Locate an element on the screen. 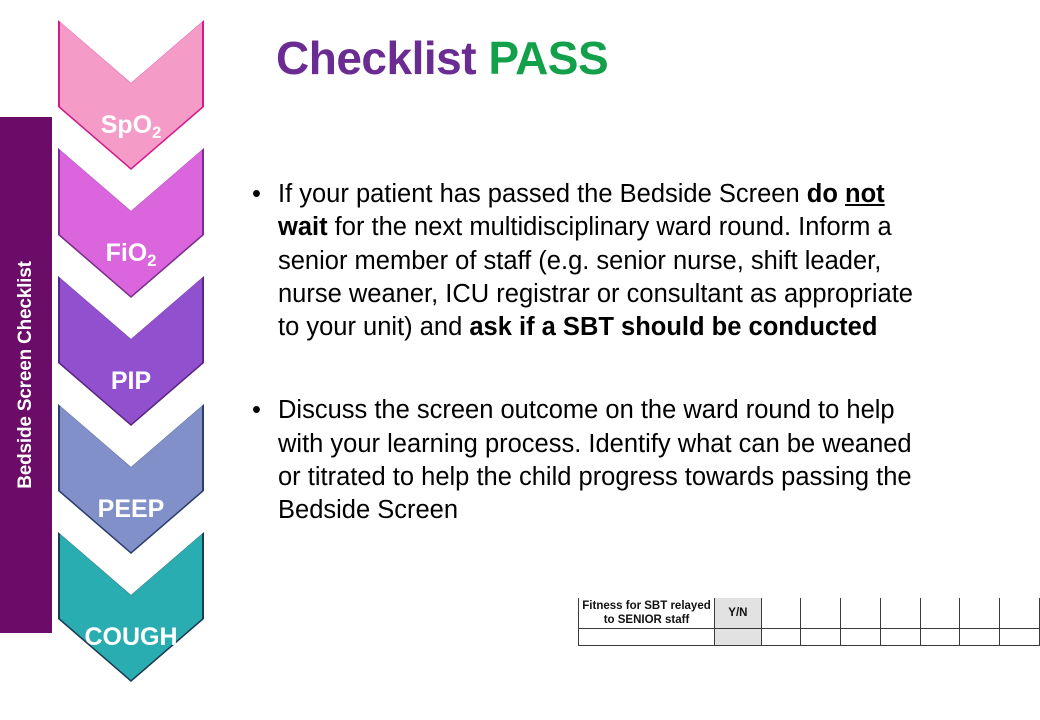 Image resolution: width=1040 pixels, height=720 pixels. chevron-fio2-subscript: 2 is located at coordinates (152, 261).